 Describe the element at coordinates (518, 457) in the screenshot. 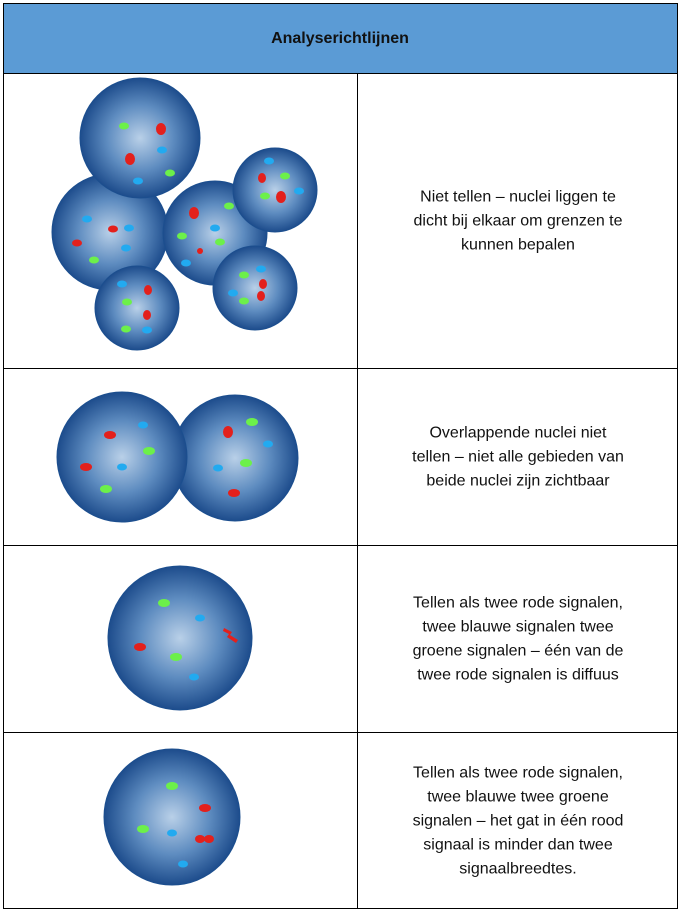

I see `cell-text: tellen – niet alle gebieden van` at that location.